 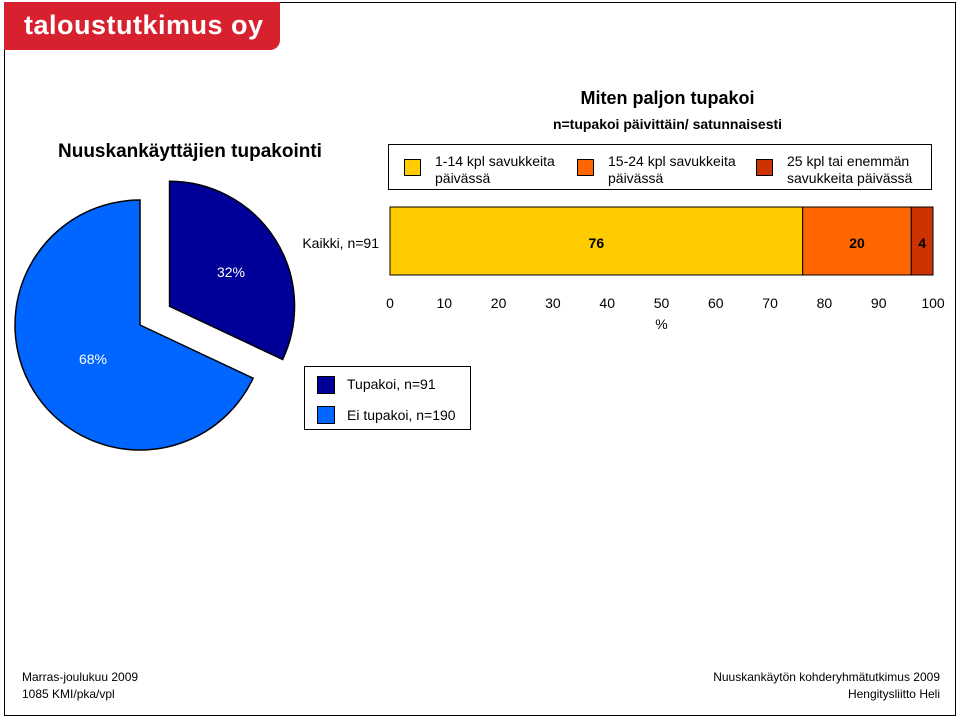 What do you see at coordinates (672, 170) in the screenshot?
I see `legend-item-15-24: 15-24 kpl savukkeita päivässä` at bounding box center [672, 170].